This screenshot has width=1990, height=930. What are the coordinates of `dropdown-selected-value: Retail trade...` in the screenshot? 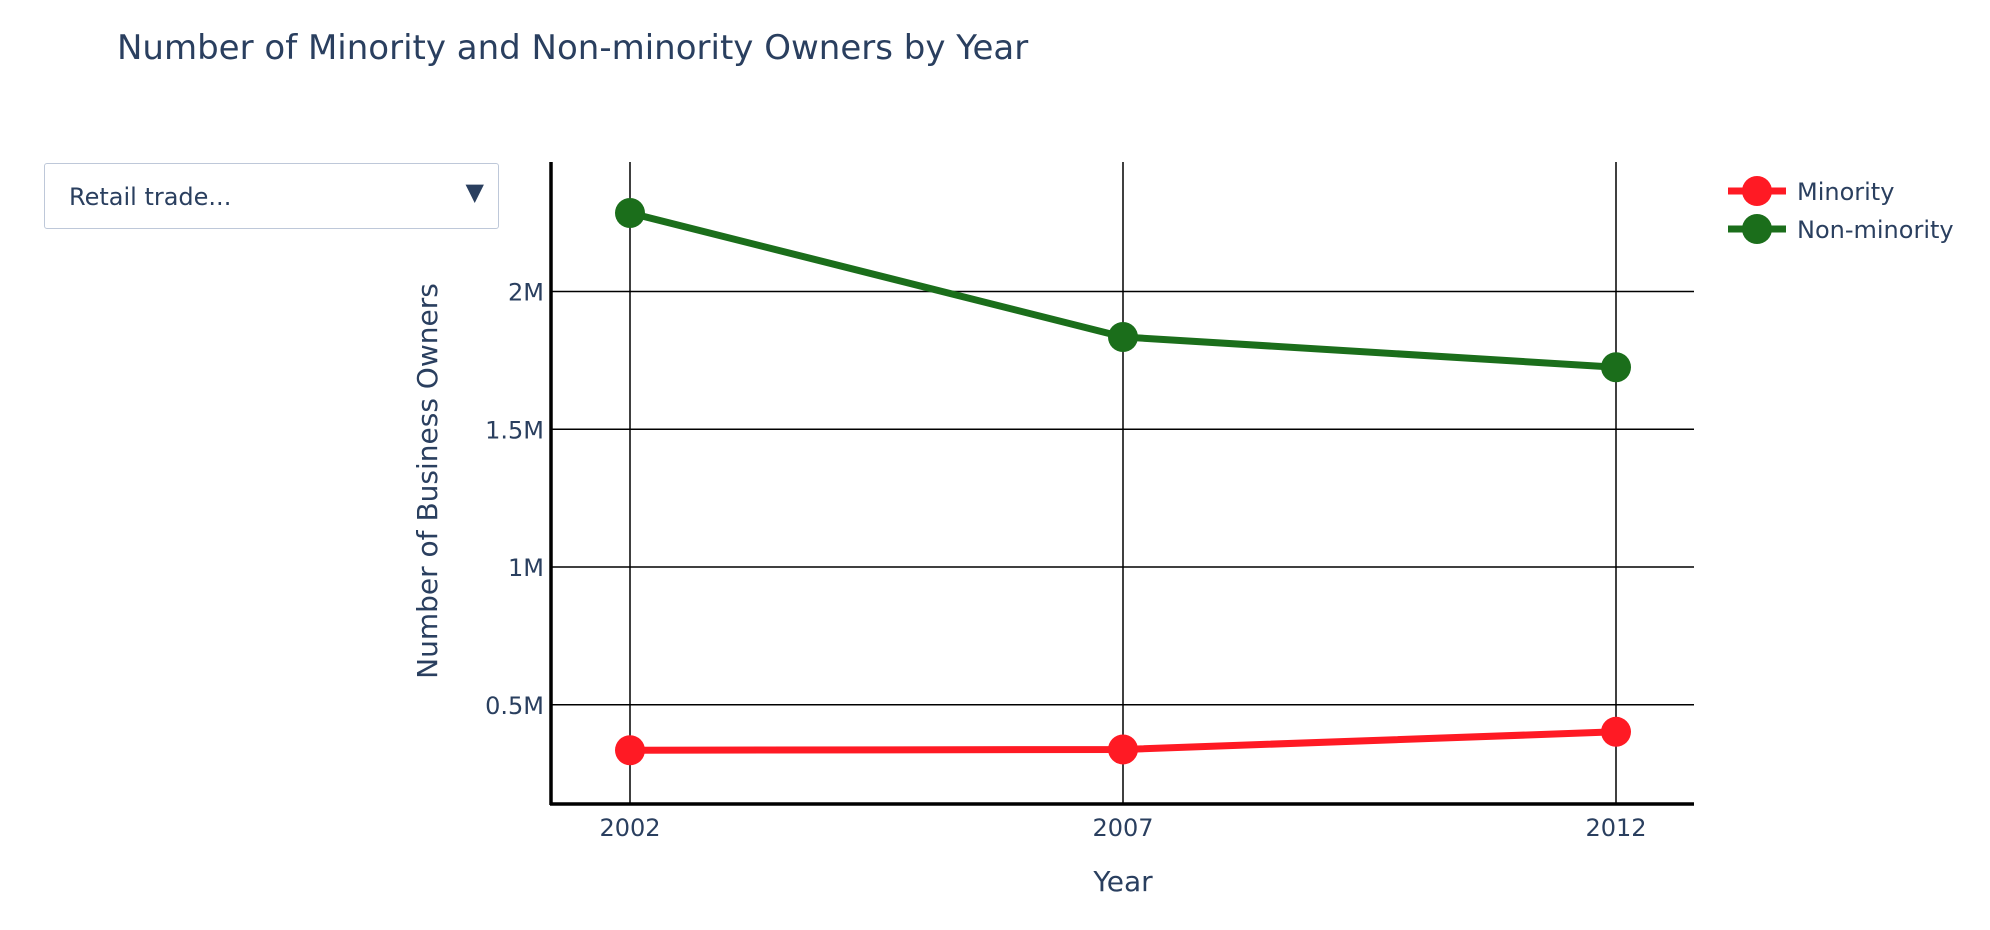 It's located at (150, 197).